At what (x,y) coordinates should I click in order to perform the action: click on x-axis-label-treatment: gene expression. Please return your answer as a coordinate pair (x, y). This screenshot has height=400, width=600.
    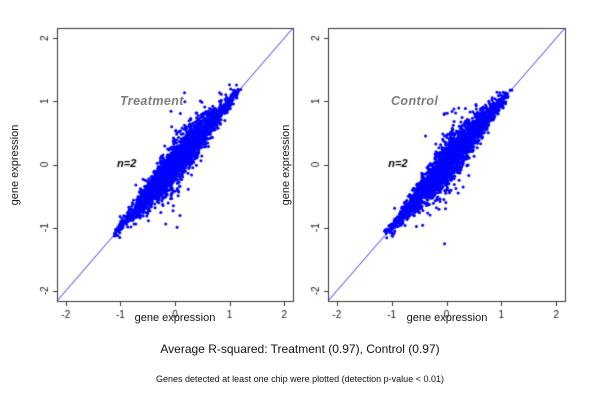
    Looking at the image, I should click on (175, 318).